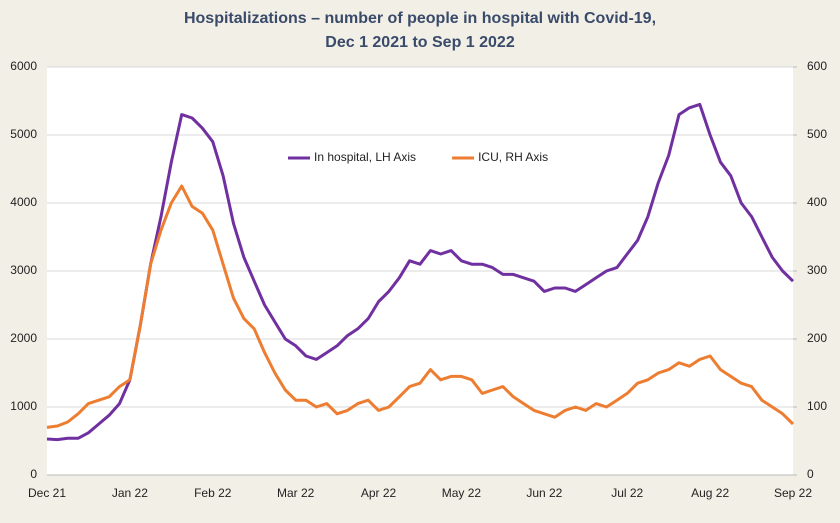 This screenshot has height=523, width=840. I want to click on y2-tick-label: 500, so click(817, 134).